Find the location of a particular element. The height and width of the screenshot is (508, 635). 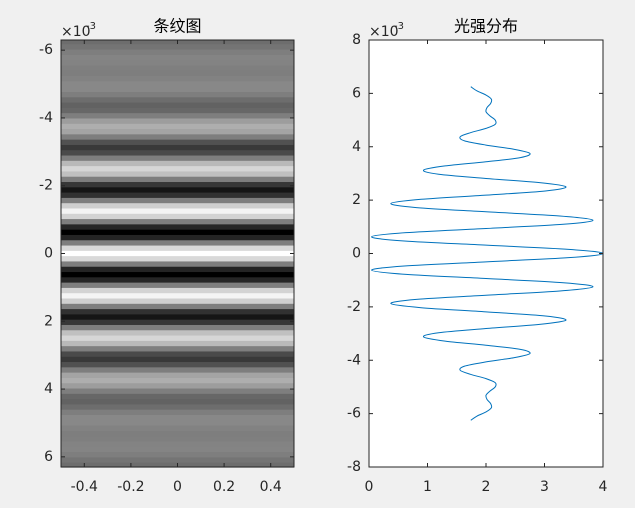

y-tick-label: 8 is located at coordinates (356, 40).